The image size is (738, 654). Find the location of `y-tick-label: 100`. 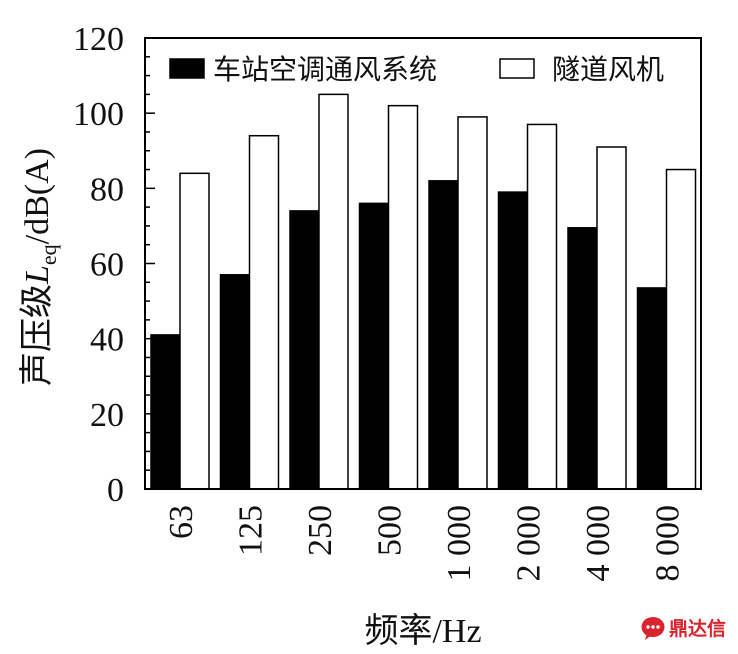

y-tick-label: 100 is located at coordinates (98, 114).